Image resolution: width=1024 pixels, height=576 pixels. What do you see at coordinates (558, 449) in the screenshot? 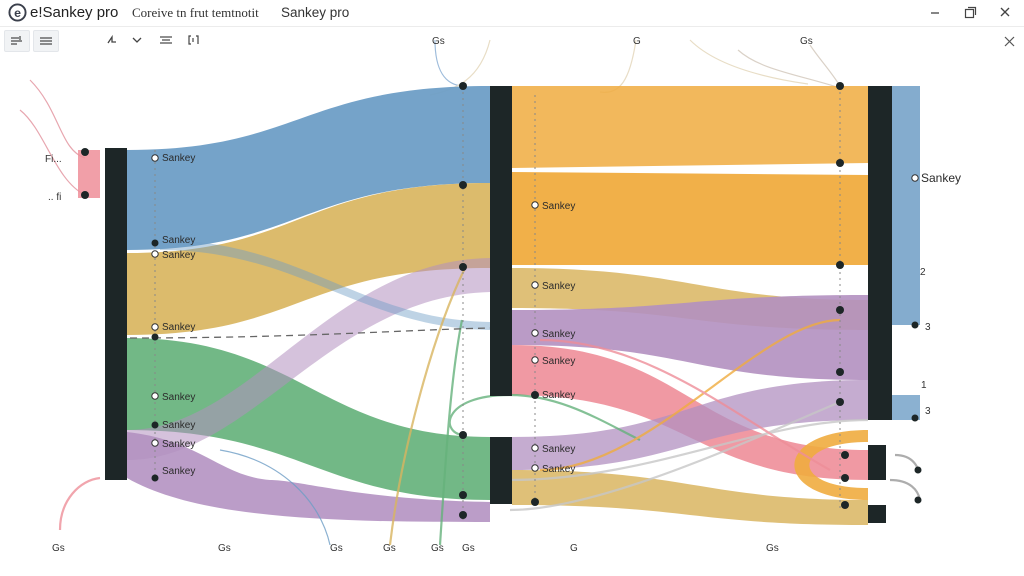
I see `node-label-col2-5: Sankey` at bounding box center [558, 449].